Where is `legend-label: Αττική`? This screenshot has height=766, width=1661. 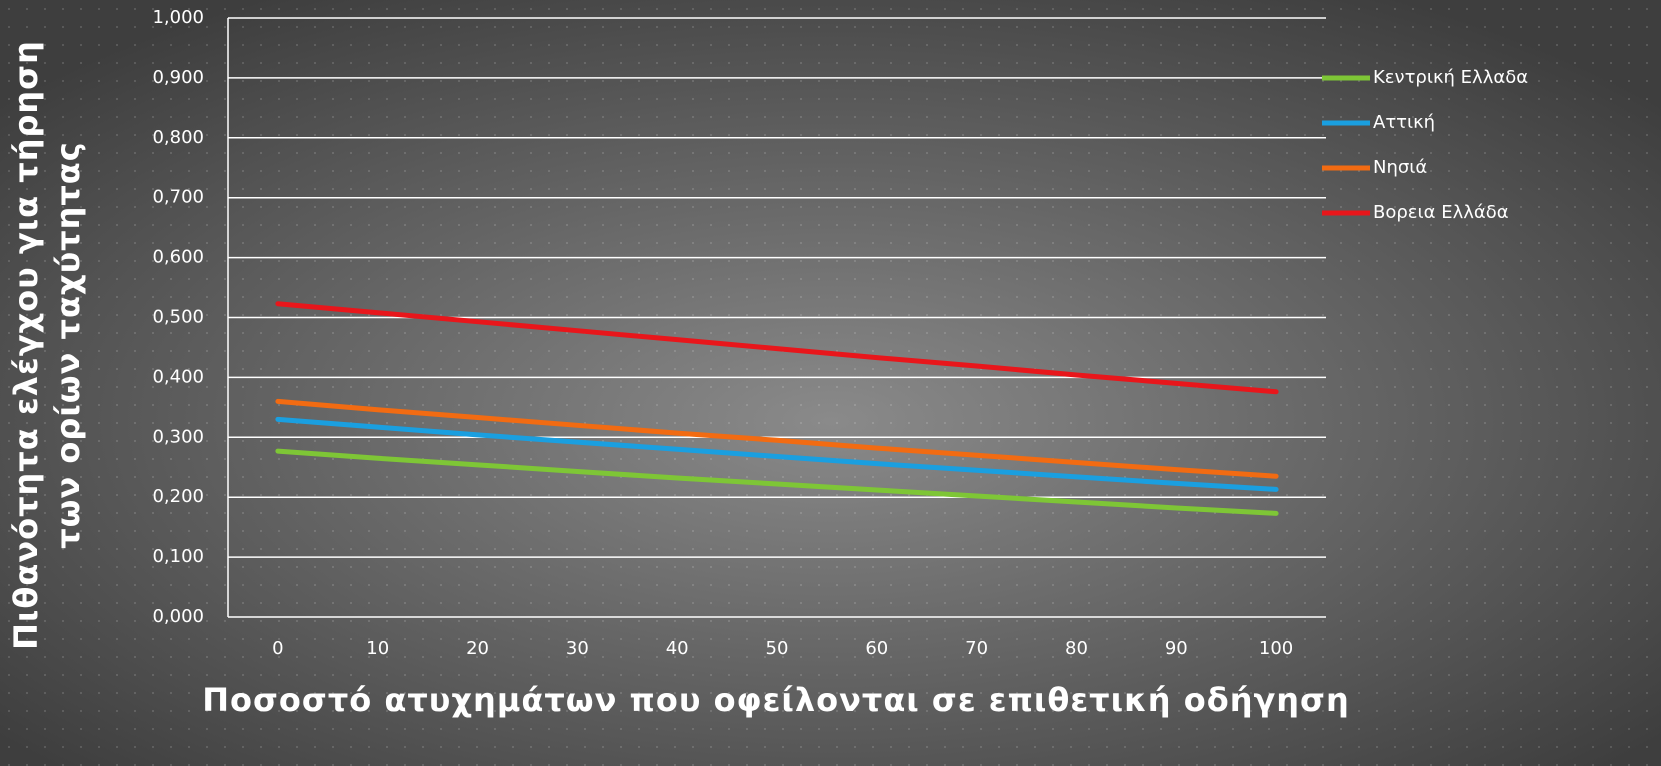
legend-label: Αττική is located at coordinates (1404, 122).